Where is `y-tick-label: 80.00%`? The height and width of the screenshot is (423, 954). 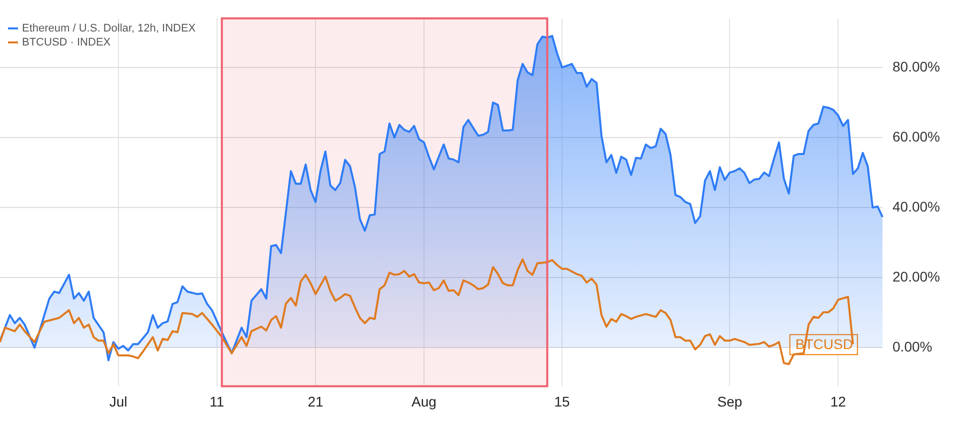 y-tick-label: 80.00% is located at coordinates (916, 66).